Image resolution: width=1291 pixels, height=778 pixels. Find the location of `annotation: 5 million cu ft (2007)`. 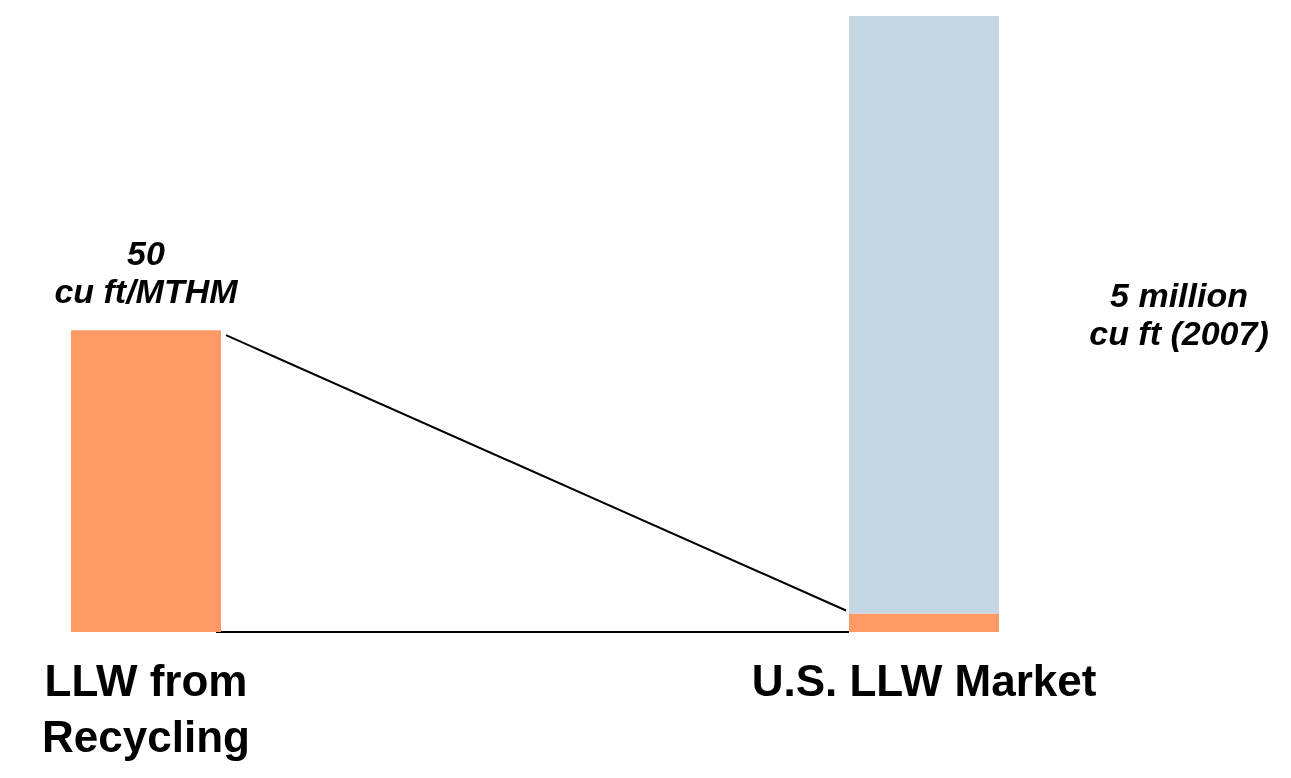

annotation: 5 million cu ft (2007) is located at coordinates (1179, 314).